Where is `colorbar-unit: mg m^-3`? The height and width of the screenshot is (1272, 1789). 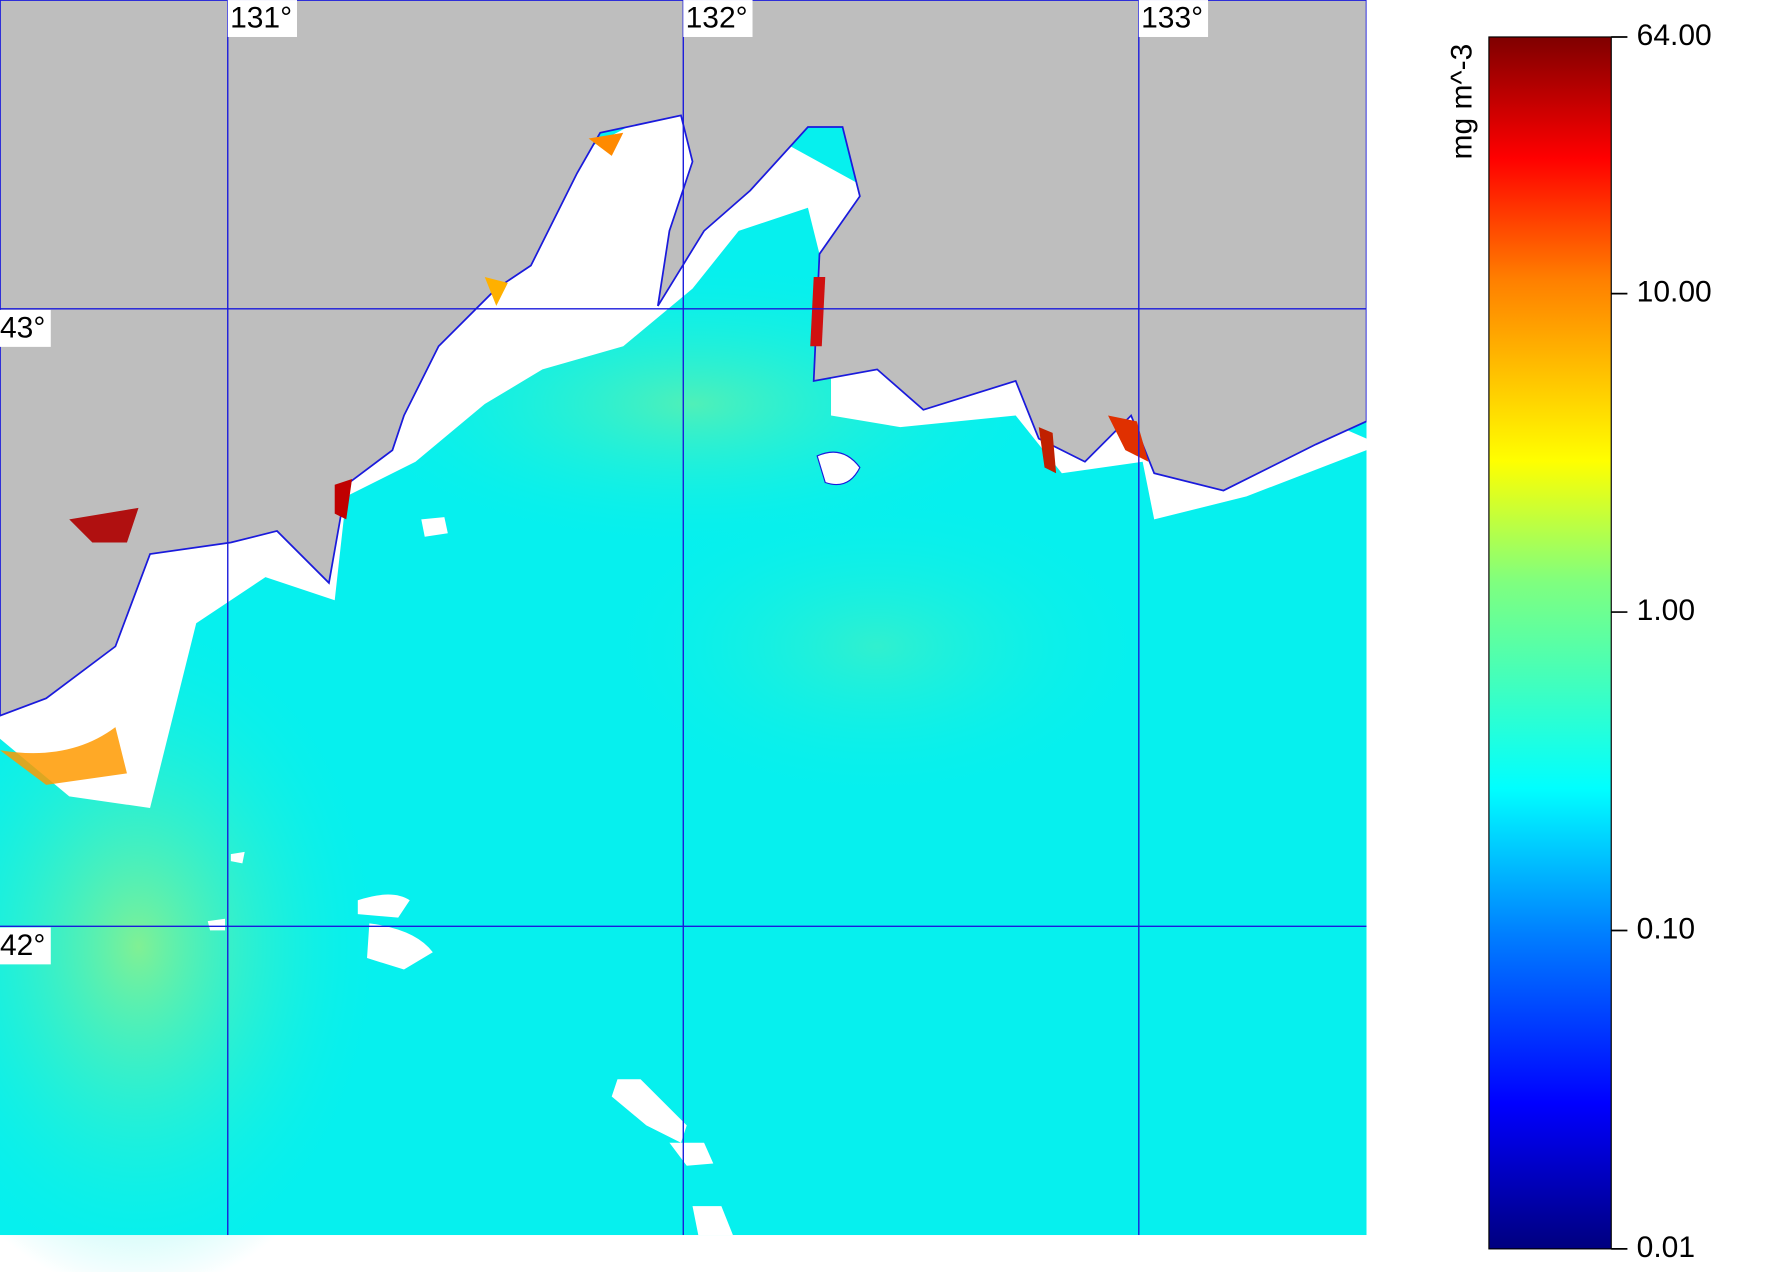
colorbar-unit: mg m^-3 is located at coordinates (1461, 102).